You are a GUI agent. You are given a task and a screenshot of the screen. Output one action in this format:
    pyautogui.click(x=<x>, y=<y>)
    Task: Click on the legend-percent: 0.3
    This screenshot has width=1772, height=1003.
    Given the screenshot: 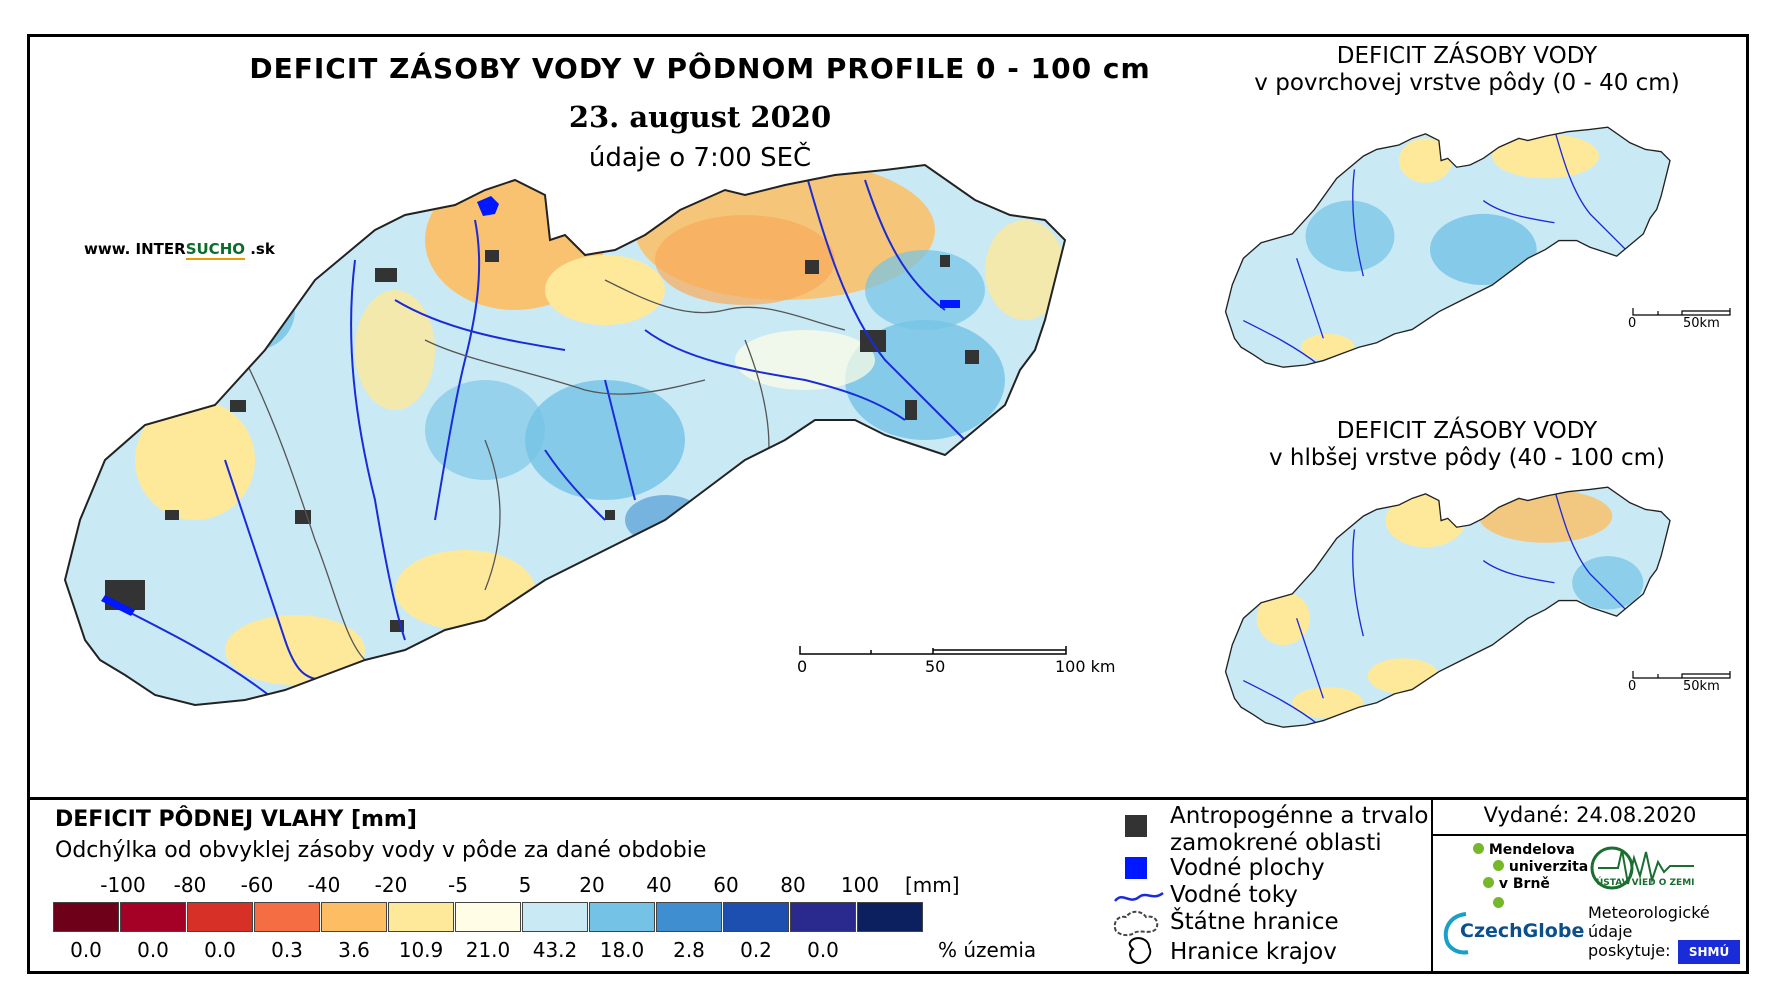 What is the action you would take?
    pyautogui.click(x=287, y=950)
    